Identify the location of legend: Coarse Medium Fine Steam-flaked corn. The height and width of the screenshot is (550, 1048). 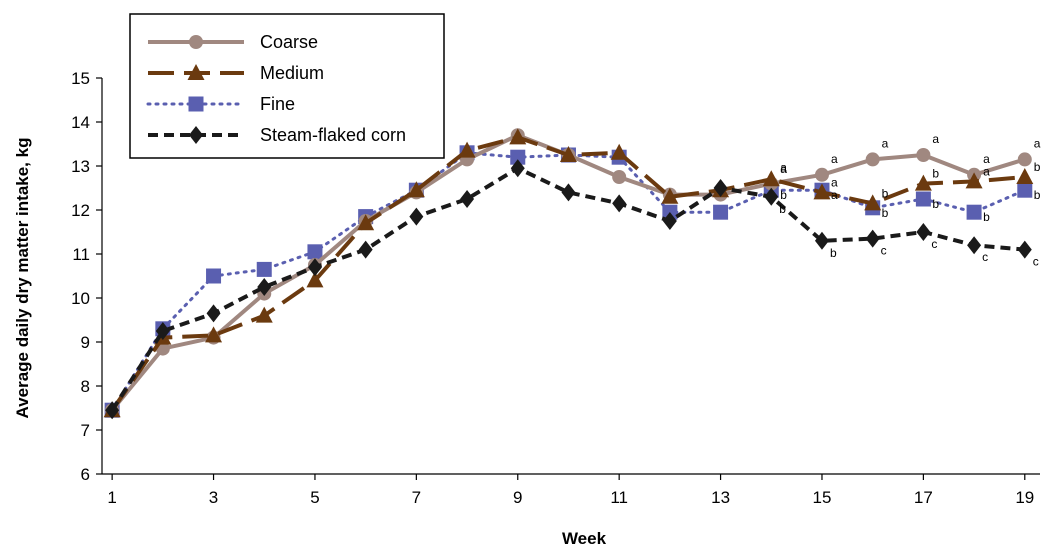
(287, 86).